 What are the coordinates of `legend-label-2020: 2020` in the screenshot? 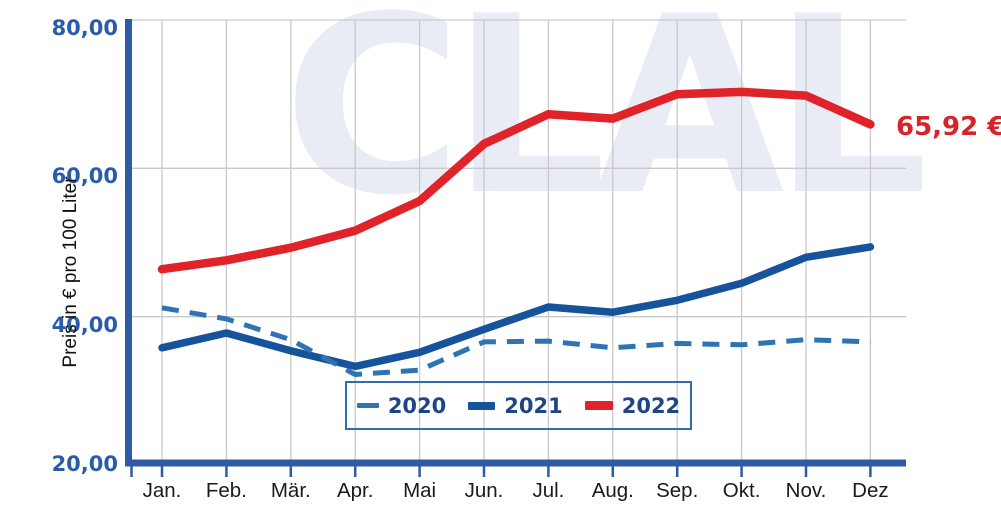 It's located at (417, 405).